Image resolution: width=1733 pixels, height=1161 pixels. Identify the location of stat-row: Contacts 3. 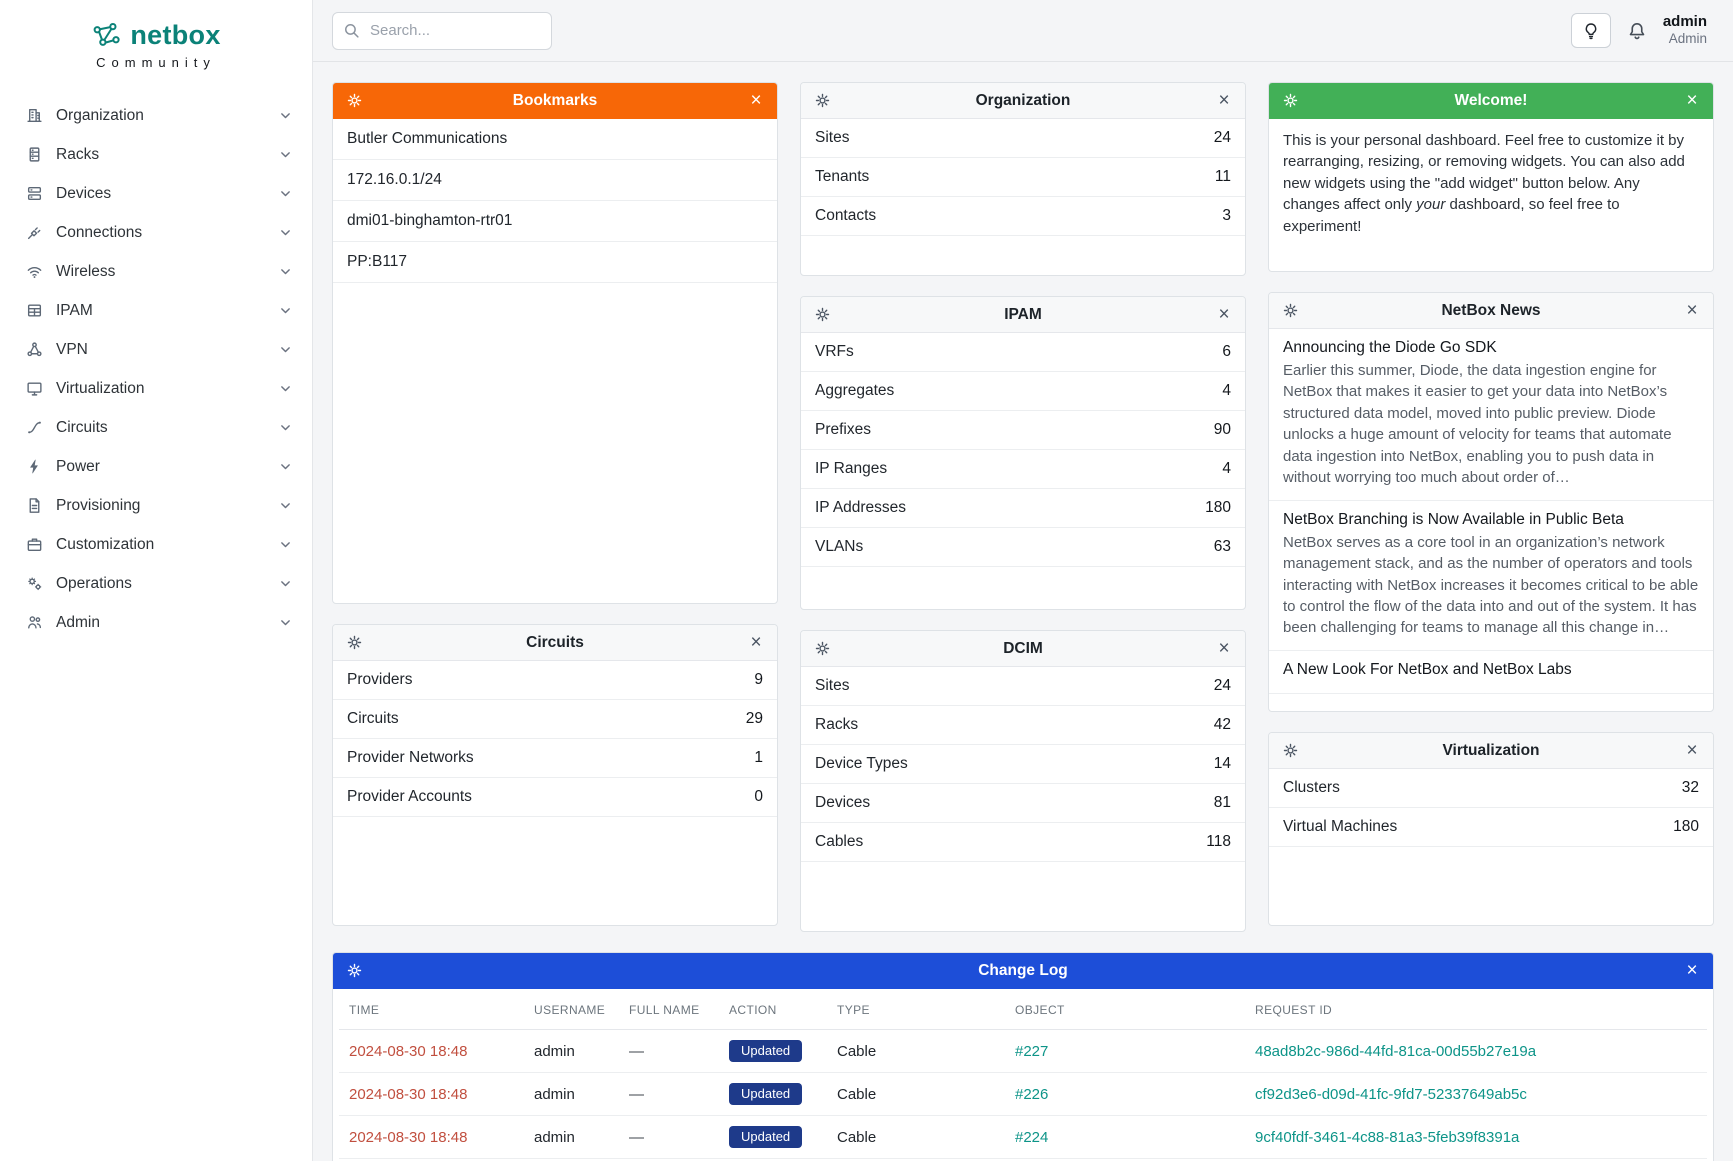
(1023, 216).